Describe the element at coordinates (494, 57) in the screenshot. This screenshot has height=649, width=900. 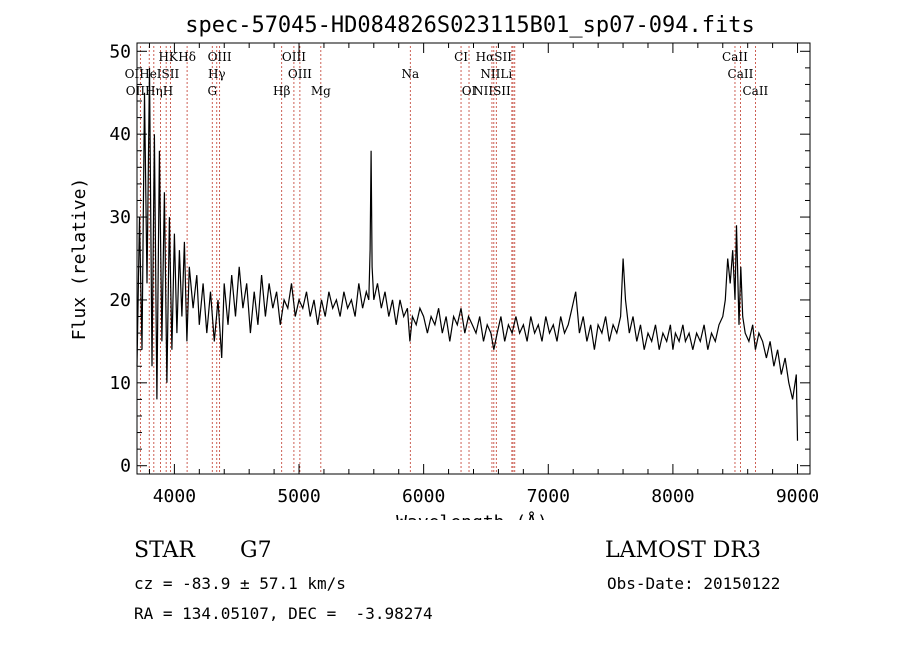
I see `line-label: HαSII` at that location.